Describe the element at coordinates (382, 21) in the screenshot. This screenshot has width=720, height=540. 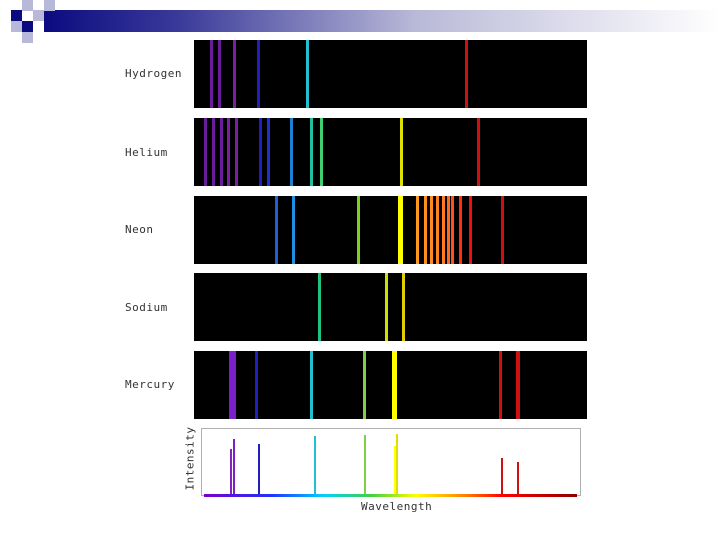
I see `header-gradient-bar` at that location.